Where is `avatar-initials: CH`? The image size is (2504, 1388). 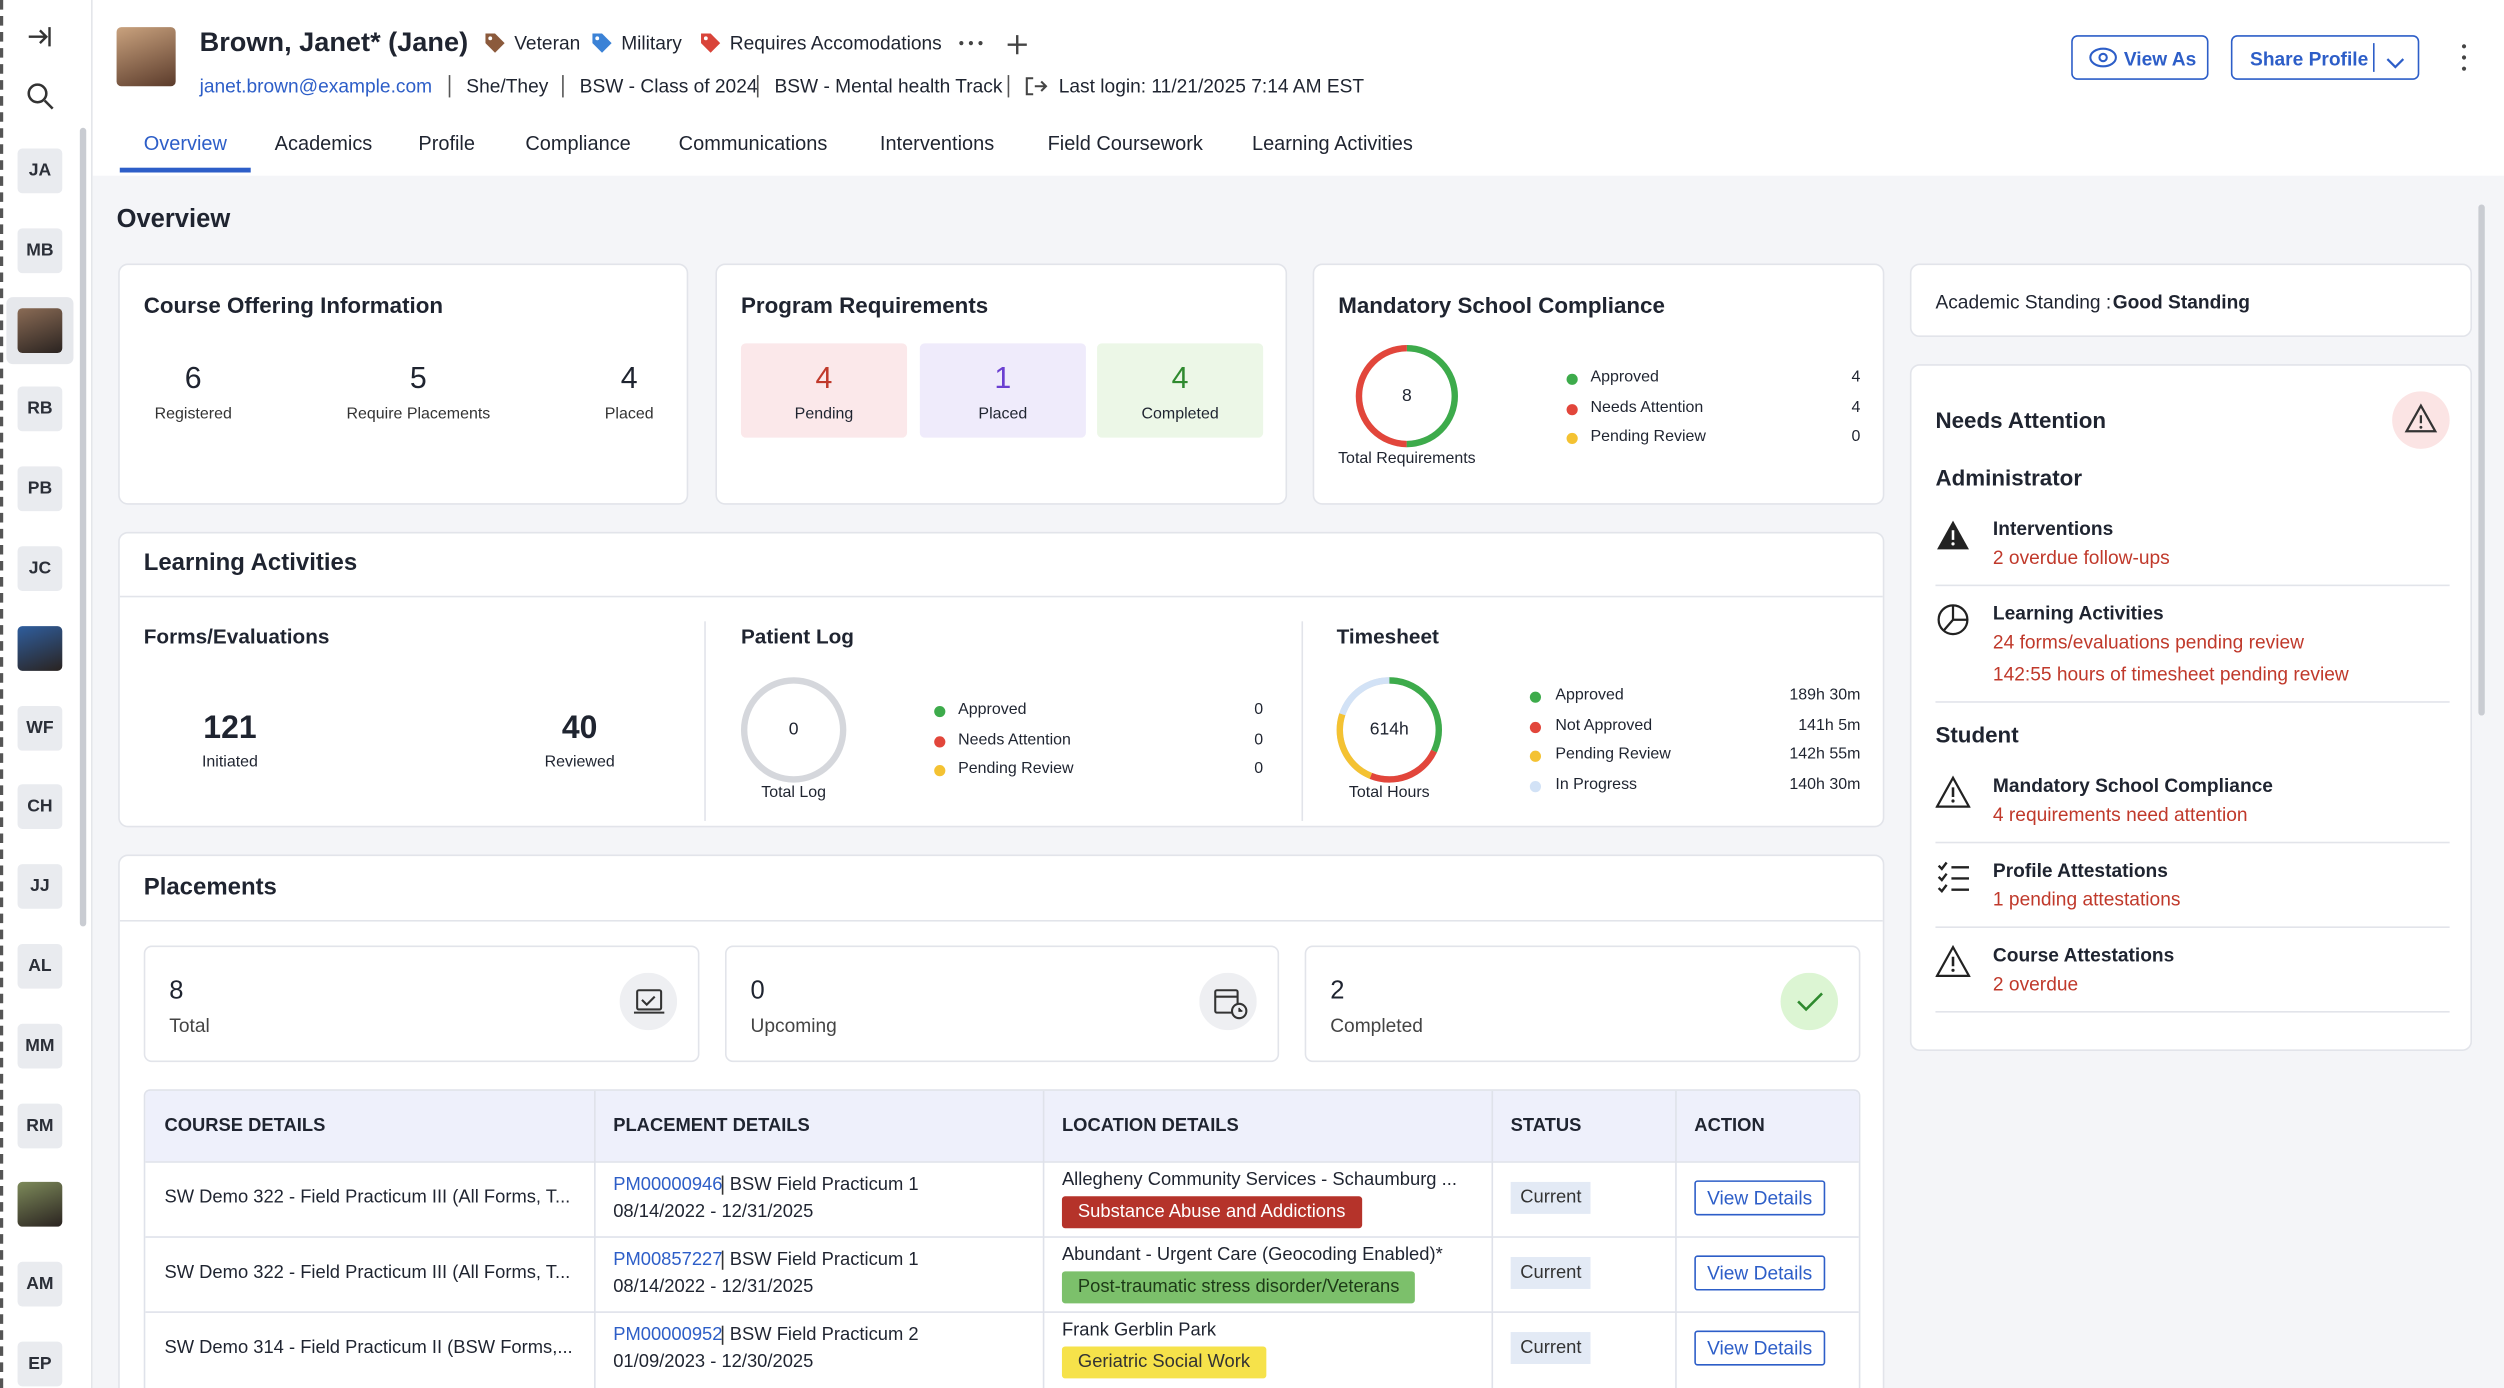 avatar-initials: CH is located at coordinates (40, 807).